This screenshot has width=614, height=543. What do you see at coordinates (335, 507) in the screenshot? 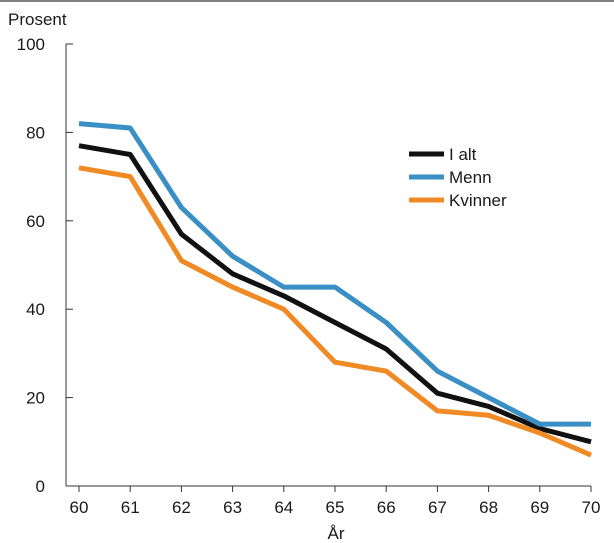
I see `x-tick-label: 65` at bounding box center [335, 507].